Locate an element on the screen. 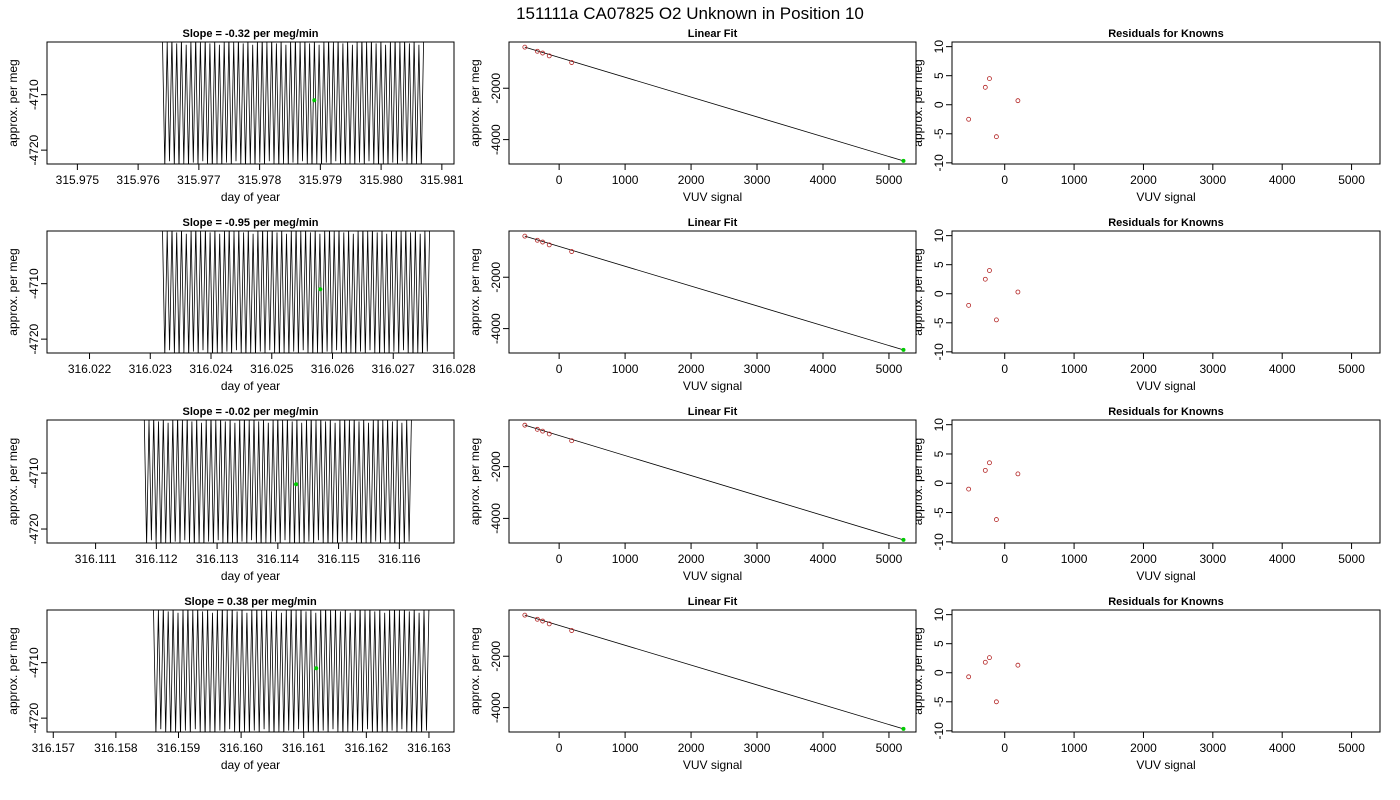  x-tick-label: 315.977 is located at coordinates (199, 180).